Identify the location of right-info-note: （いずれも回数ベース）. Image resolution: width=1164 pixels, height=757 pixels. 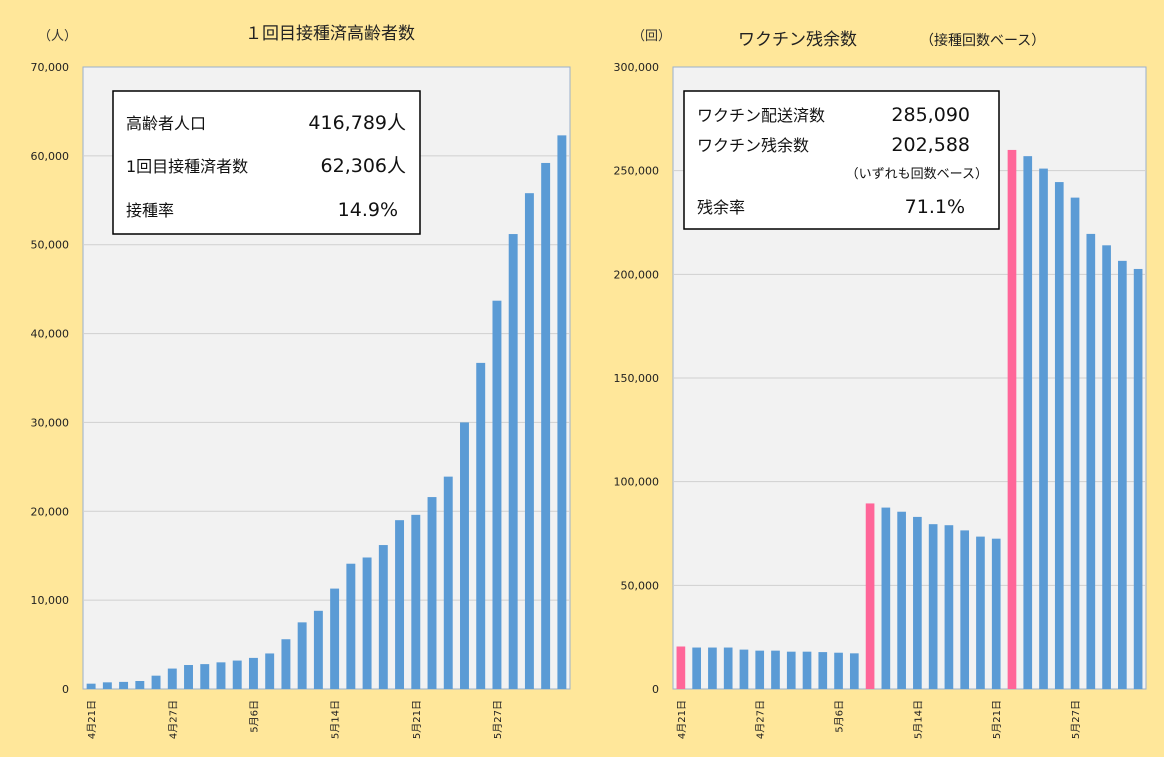
(917, 174).